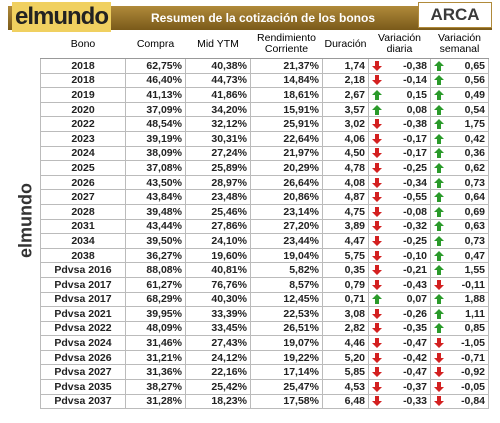  What do you see at coordinates (345, 168) in the screenshot?
I see `cell: 4,78` at bounding box center [345, 168].